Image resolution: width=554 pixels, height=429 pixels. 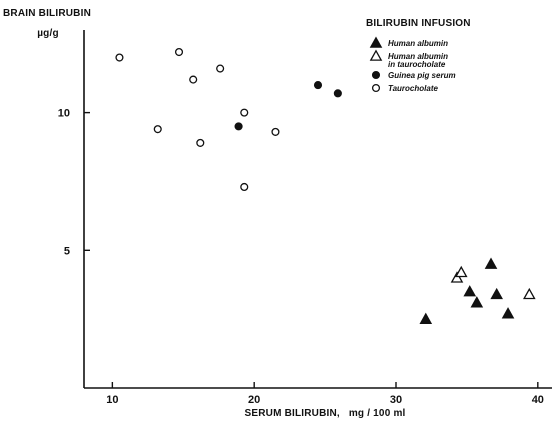 What do you see at coordinates (67, 251) in the screenshot?
I see `y-tick-label: 5` at bounding box center [67, 251].